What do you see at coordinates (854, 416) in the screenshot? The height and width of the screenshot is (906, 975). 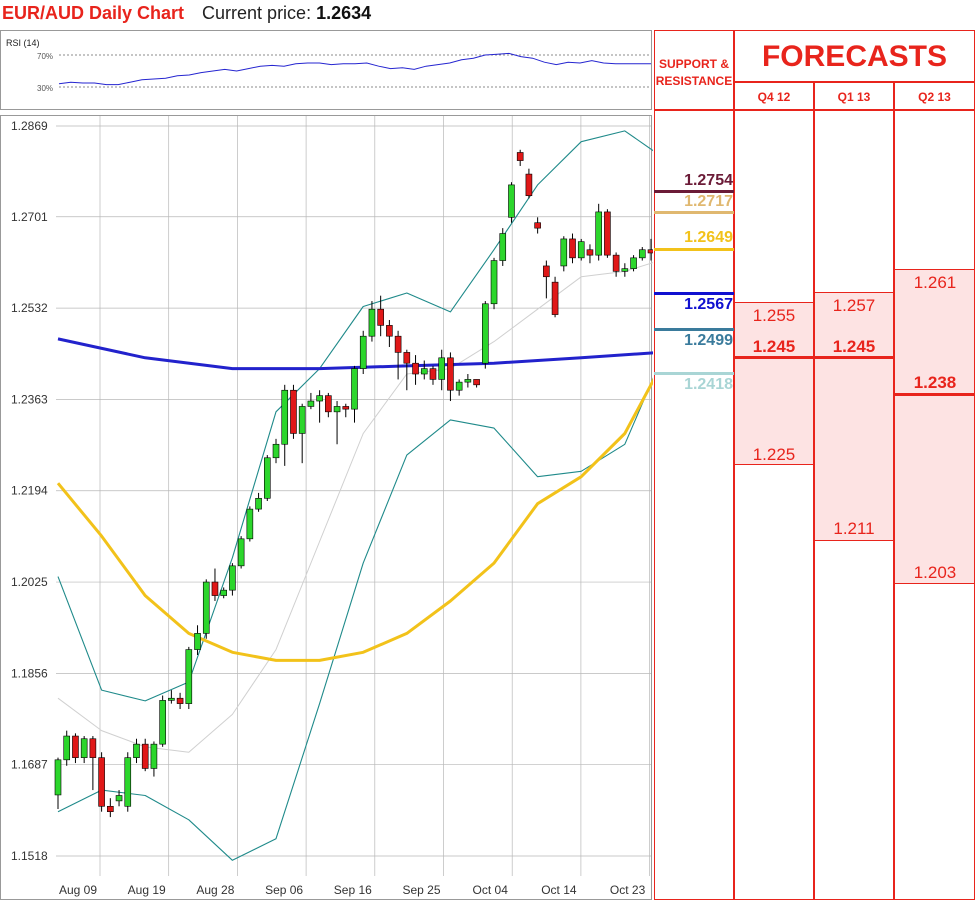 I see `forecast-band-q1` at bounding box center [854, 416].